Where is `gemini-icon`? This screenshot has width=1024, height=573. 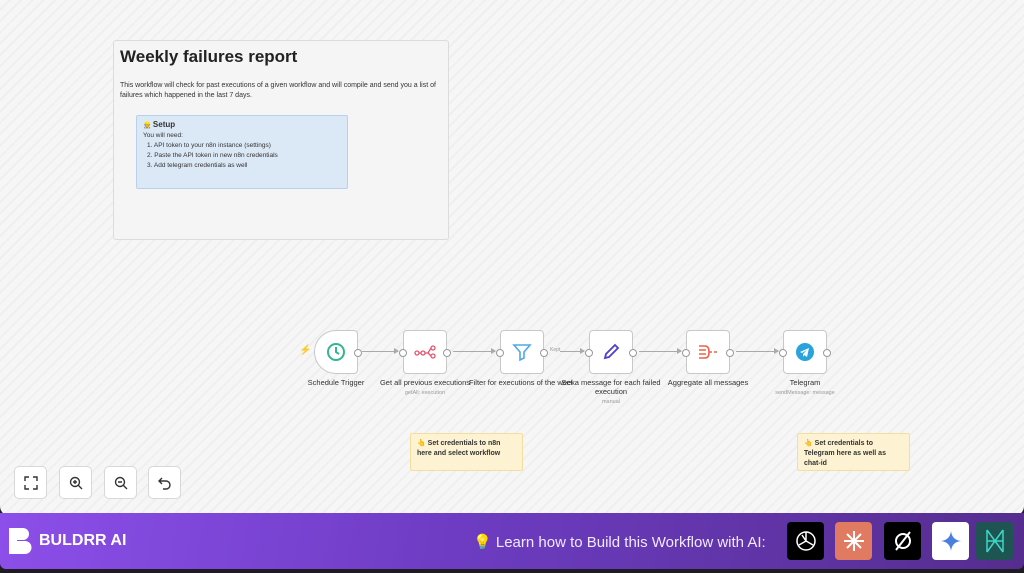 gemini-icon is located at coordinates (950, 541).